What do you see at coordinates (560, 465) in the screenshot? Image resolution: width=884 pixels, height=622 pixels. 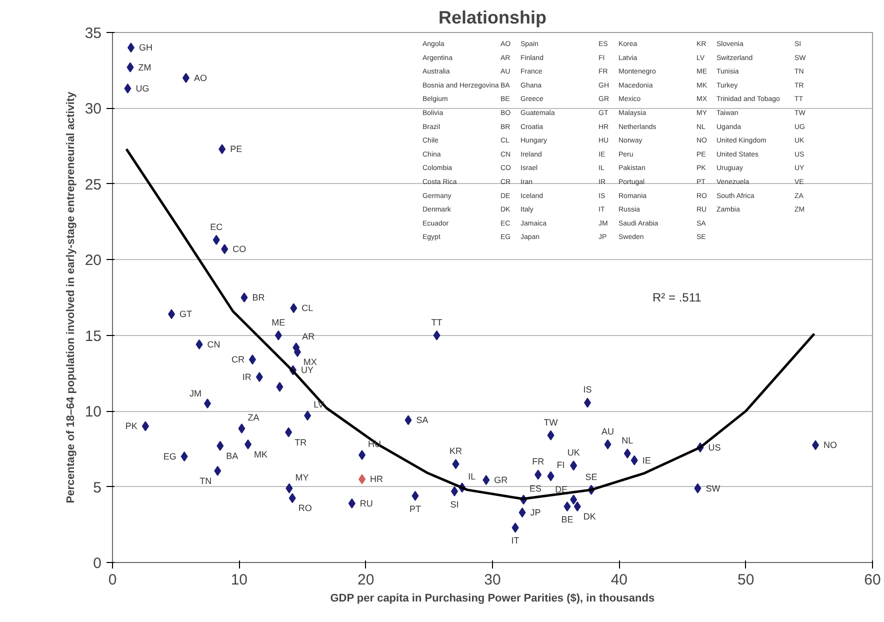 I see `data-label: FI` at bounding box center [560, 465].